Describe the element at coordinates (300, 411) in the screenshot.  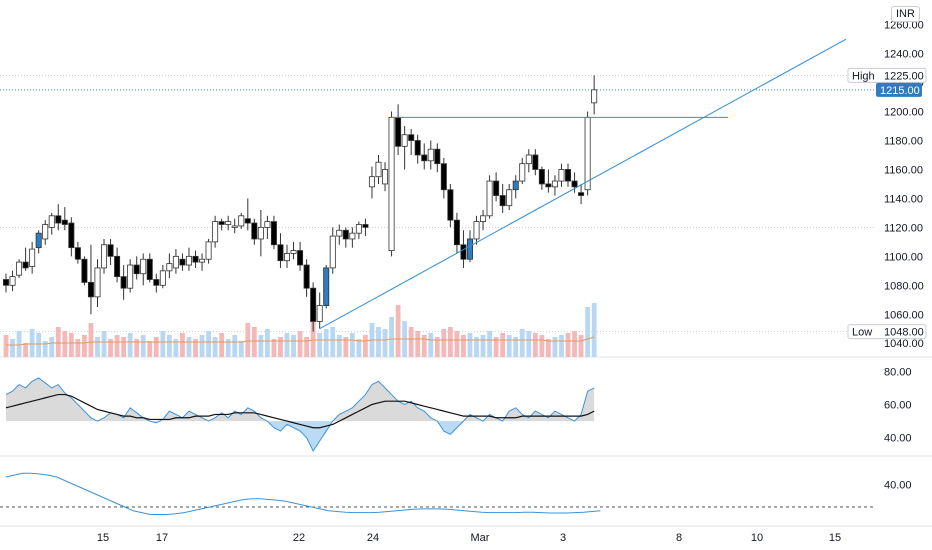
I see `rsi-ma-line` at that location.